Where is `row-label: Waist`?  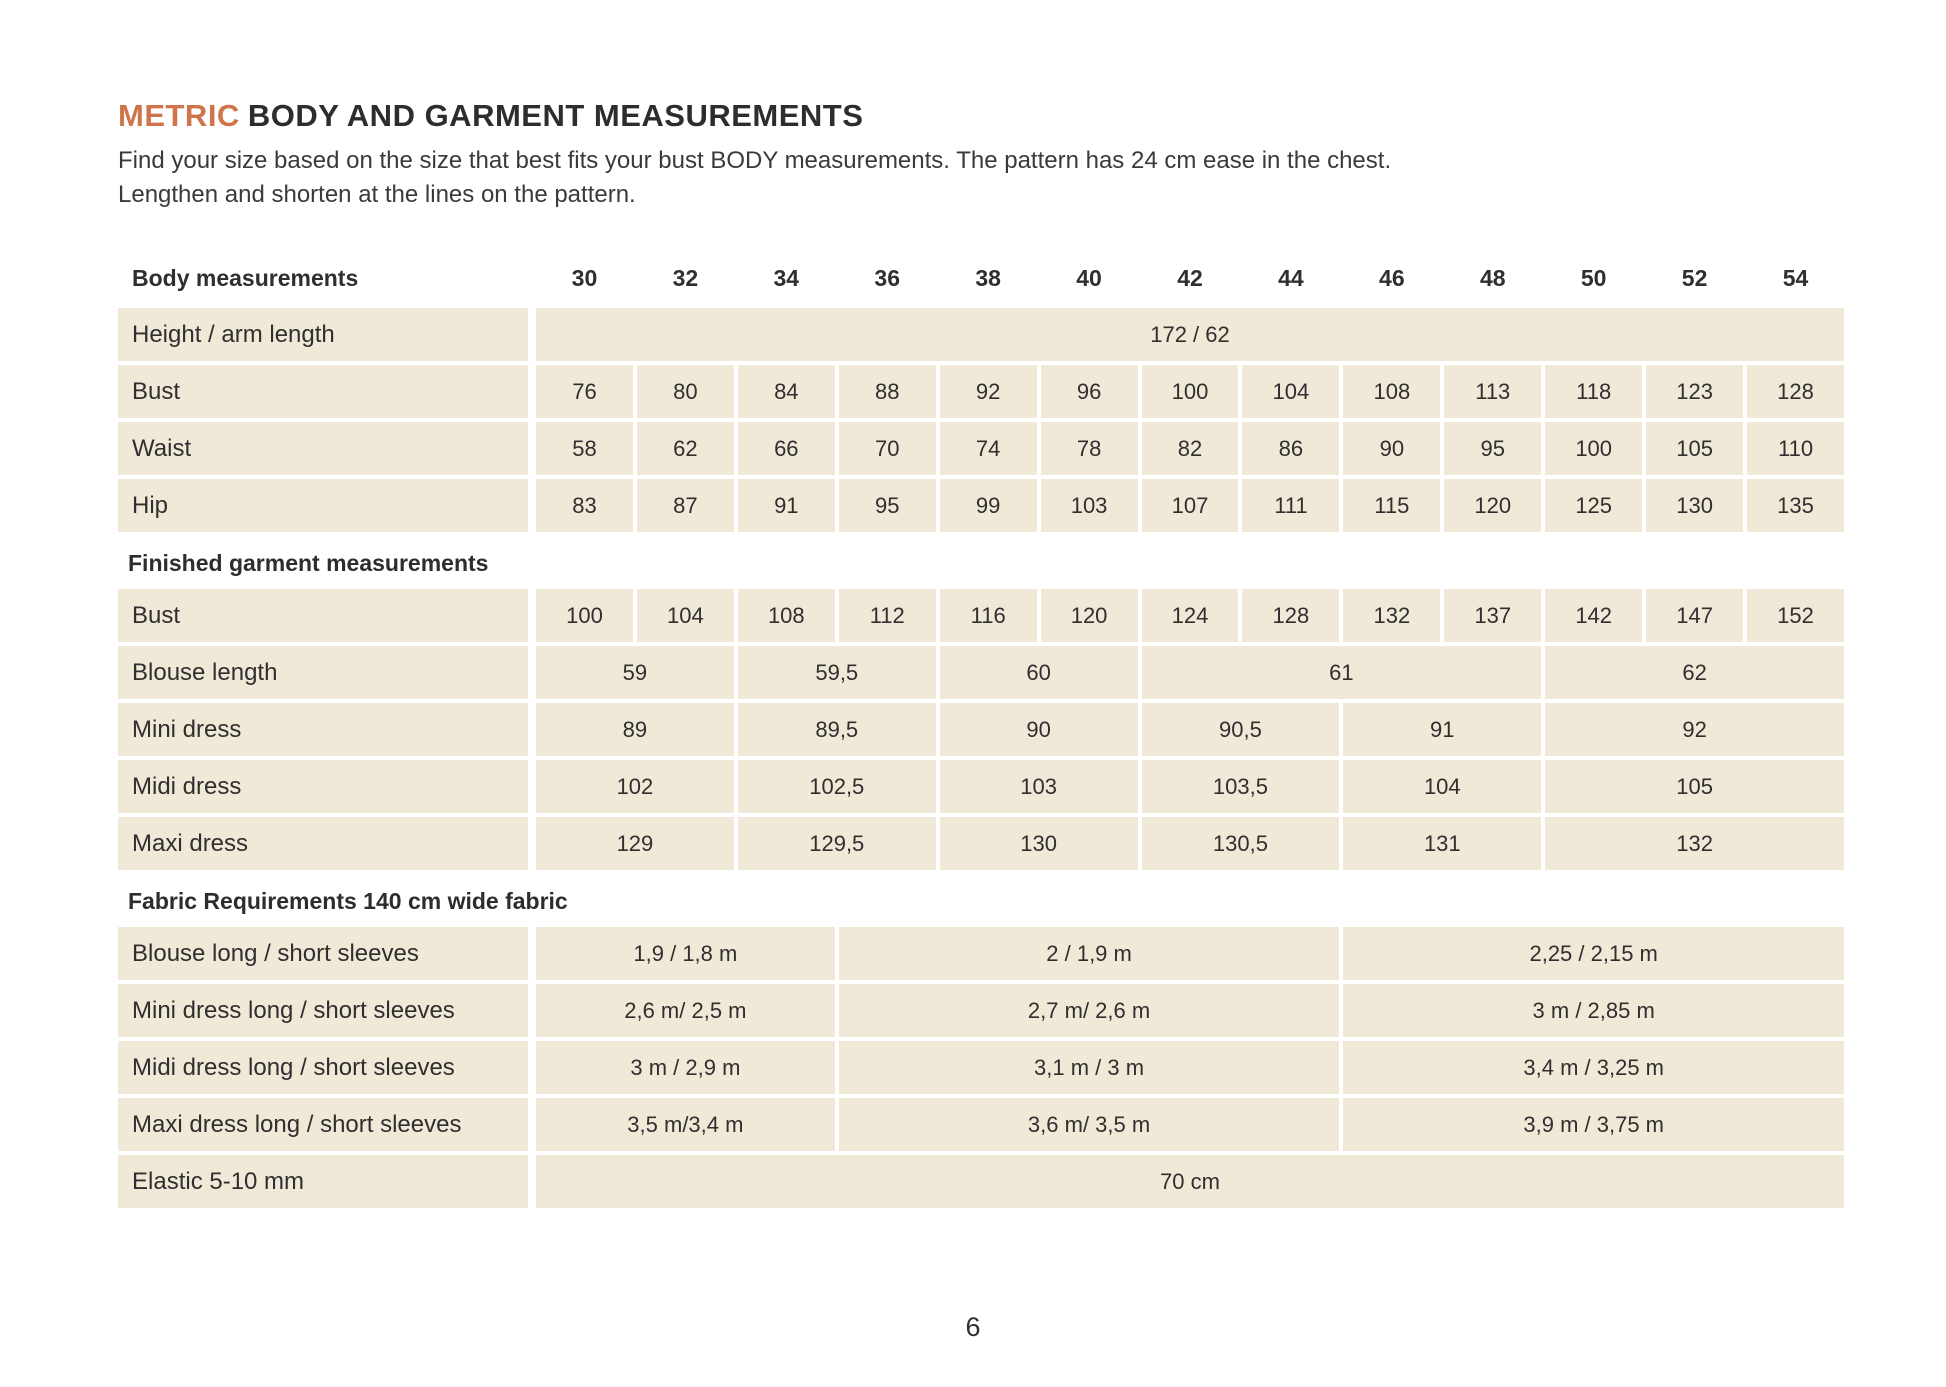
row-label: Waist is located at coordinates (323, 449).